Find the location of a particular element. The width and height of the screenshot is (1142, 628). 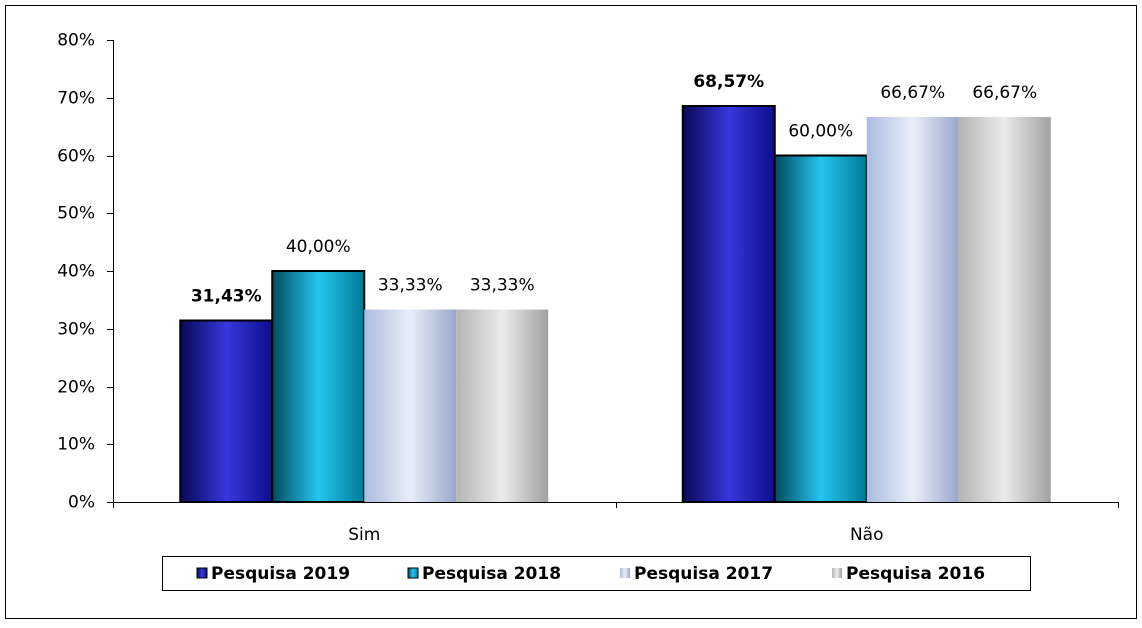

y-tick-label: 20% is located at coordinates (76, 388).